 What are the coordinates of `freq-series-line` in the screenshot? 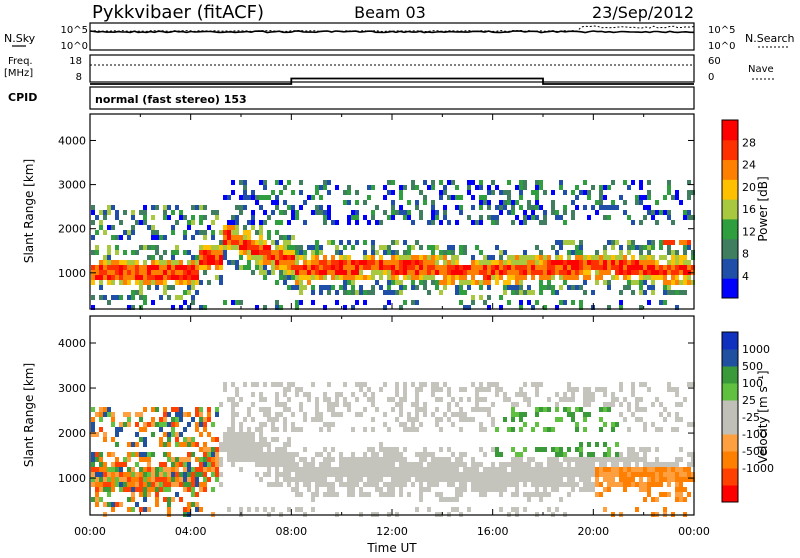 It's located at (392, 81).